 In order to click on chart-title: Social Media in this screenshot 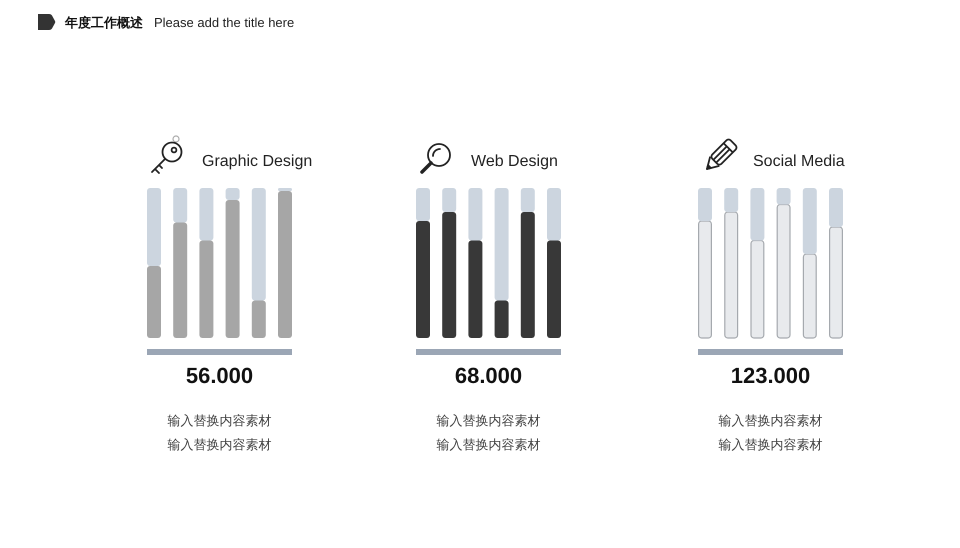, I will do `click(799, 161)`.